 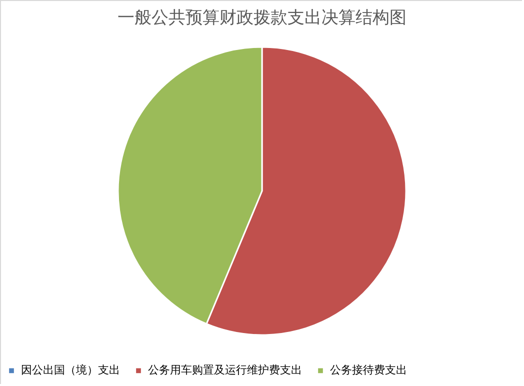 What do you see at coordinates (368, 370) in the screenshot?
I see `legend-label: 公务接待费支出` at bounding box center [368, 370].